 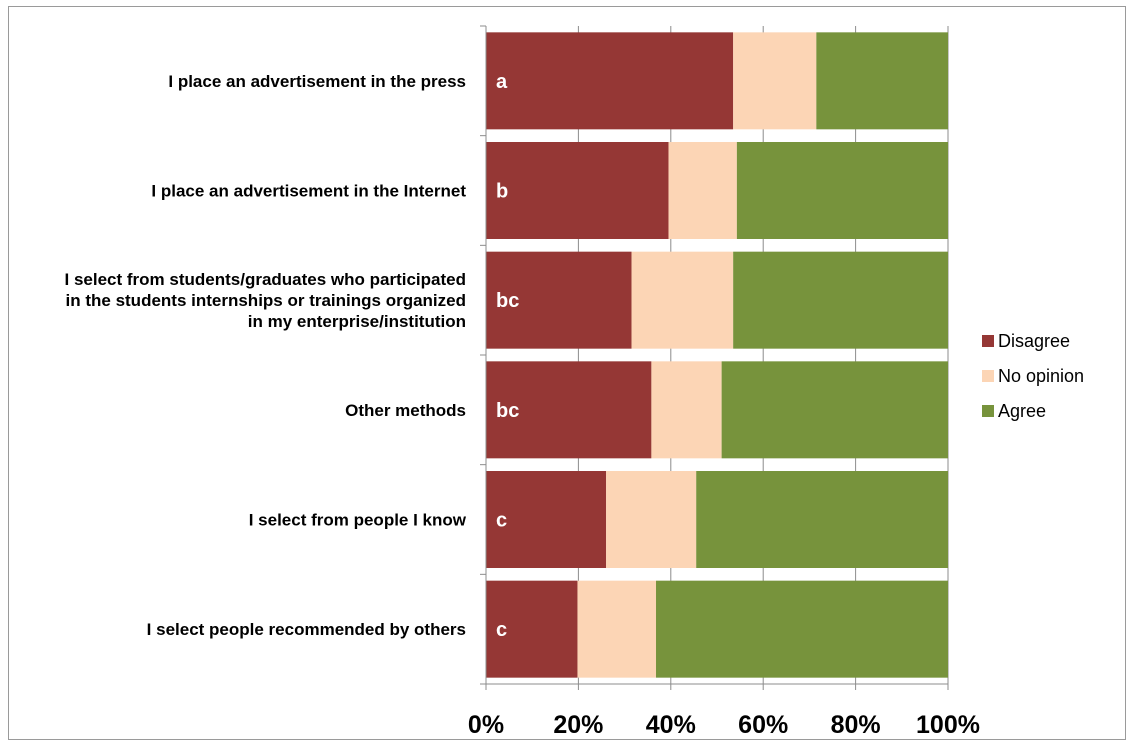 I want to click on x-tick-label: 60%, so click(x=763, y=725).